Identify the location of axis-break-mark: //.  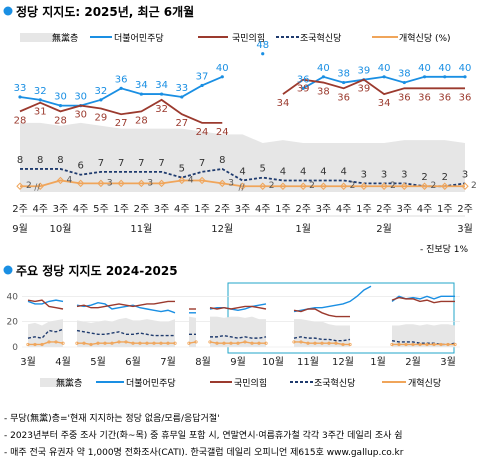
(242, 188).